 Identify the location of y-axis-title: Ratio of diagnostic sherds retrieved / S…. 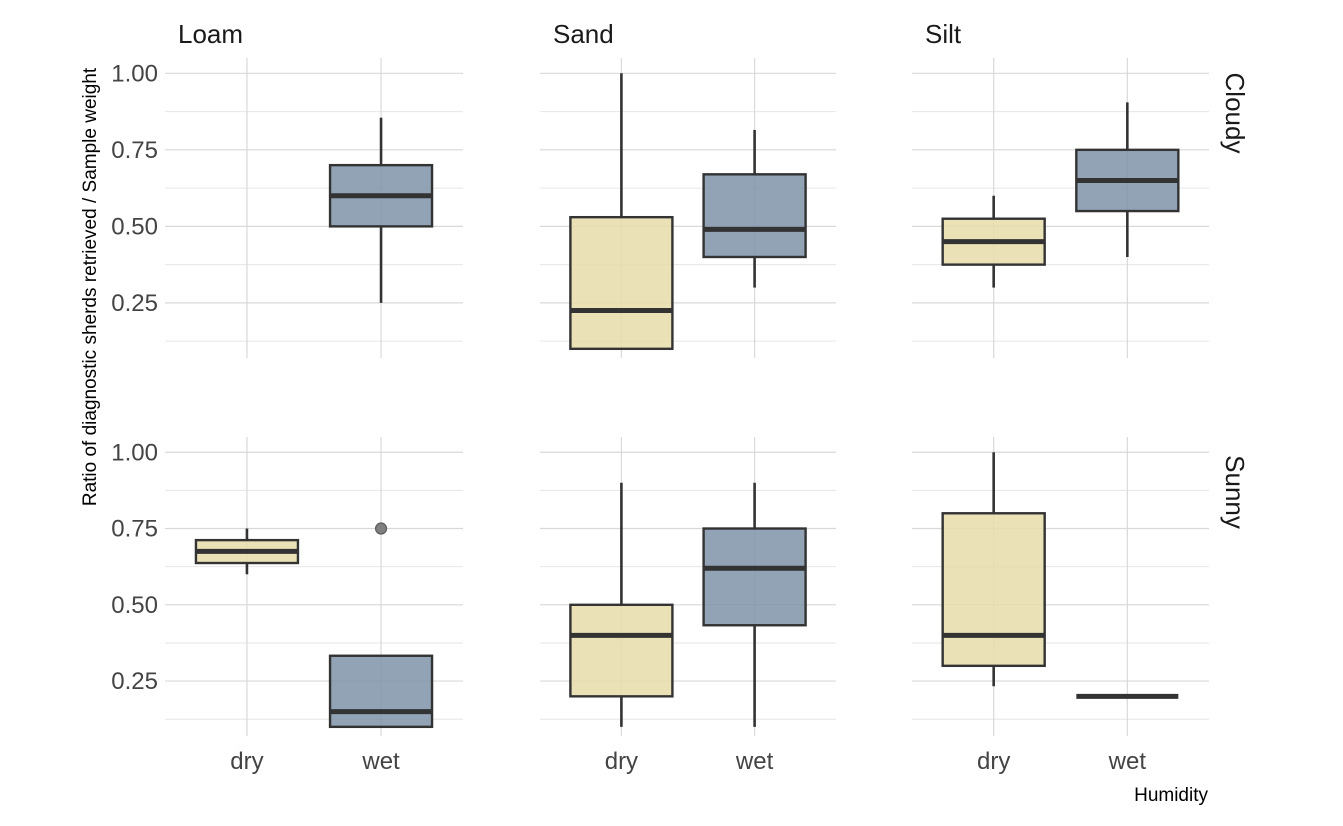
(90, 286).